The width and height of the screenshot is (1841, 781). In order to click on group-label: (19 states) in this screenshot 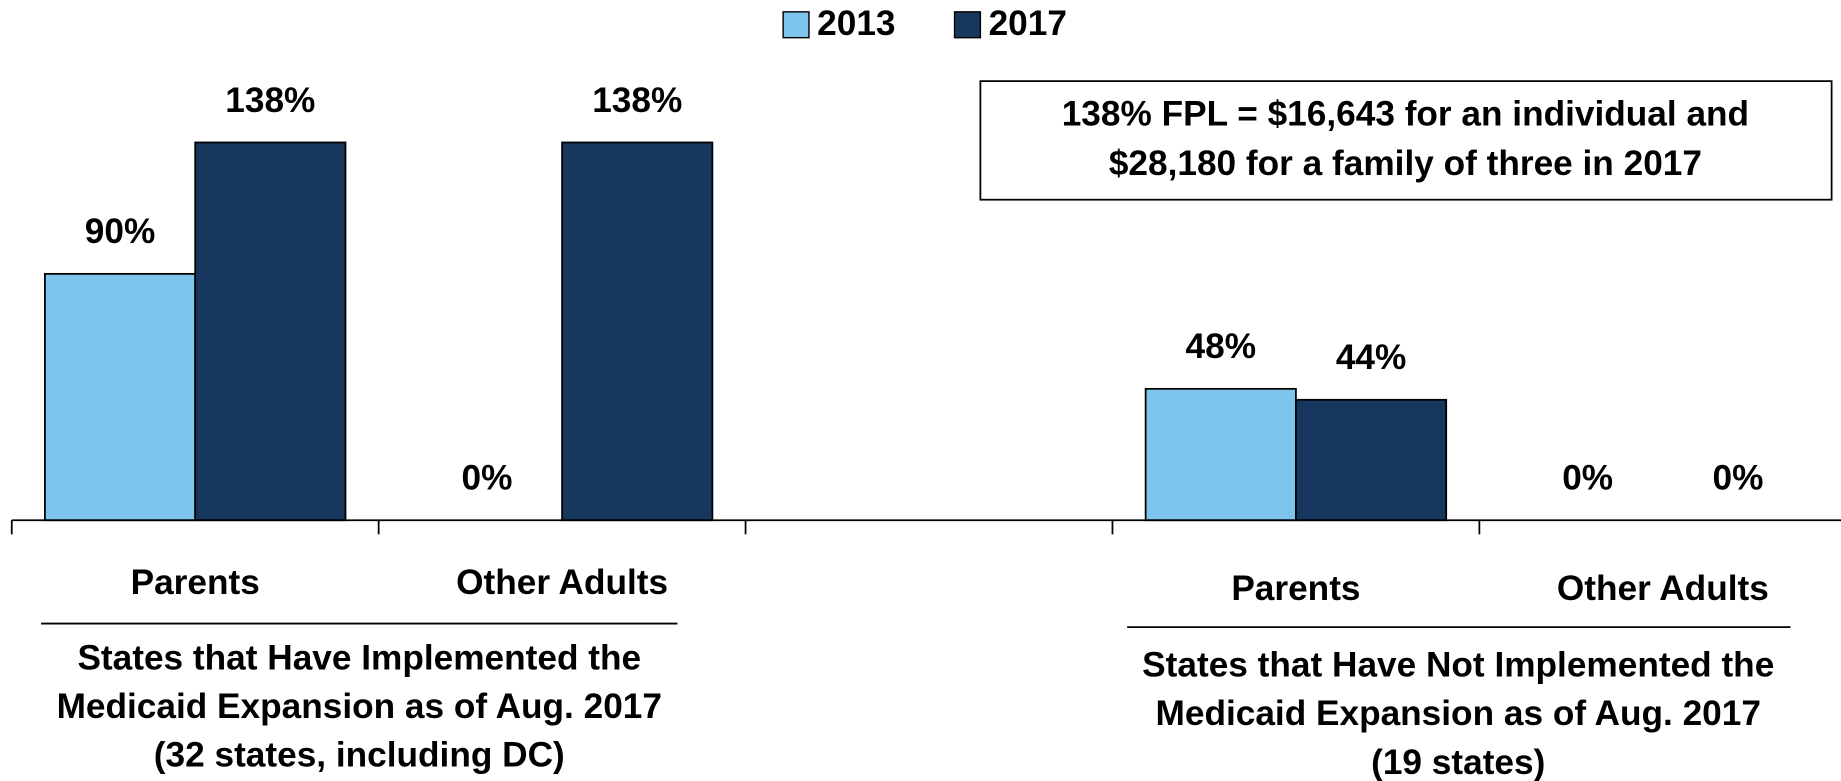, I will do `click(1458, 762)`.